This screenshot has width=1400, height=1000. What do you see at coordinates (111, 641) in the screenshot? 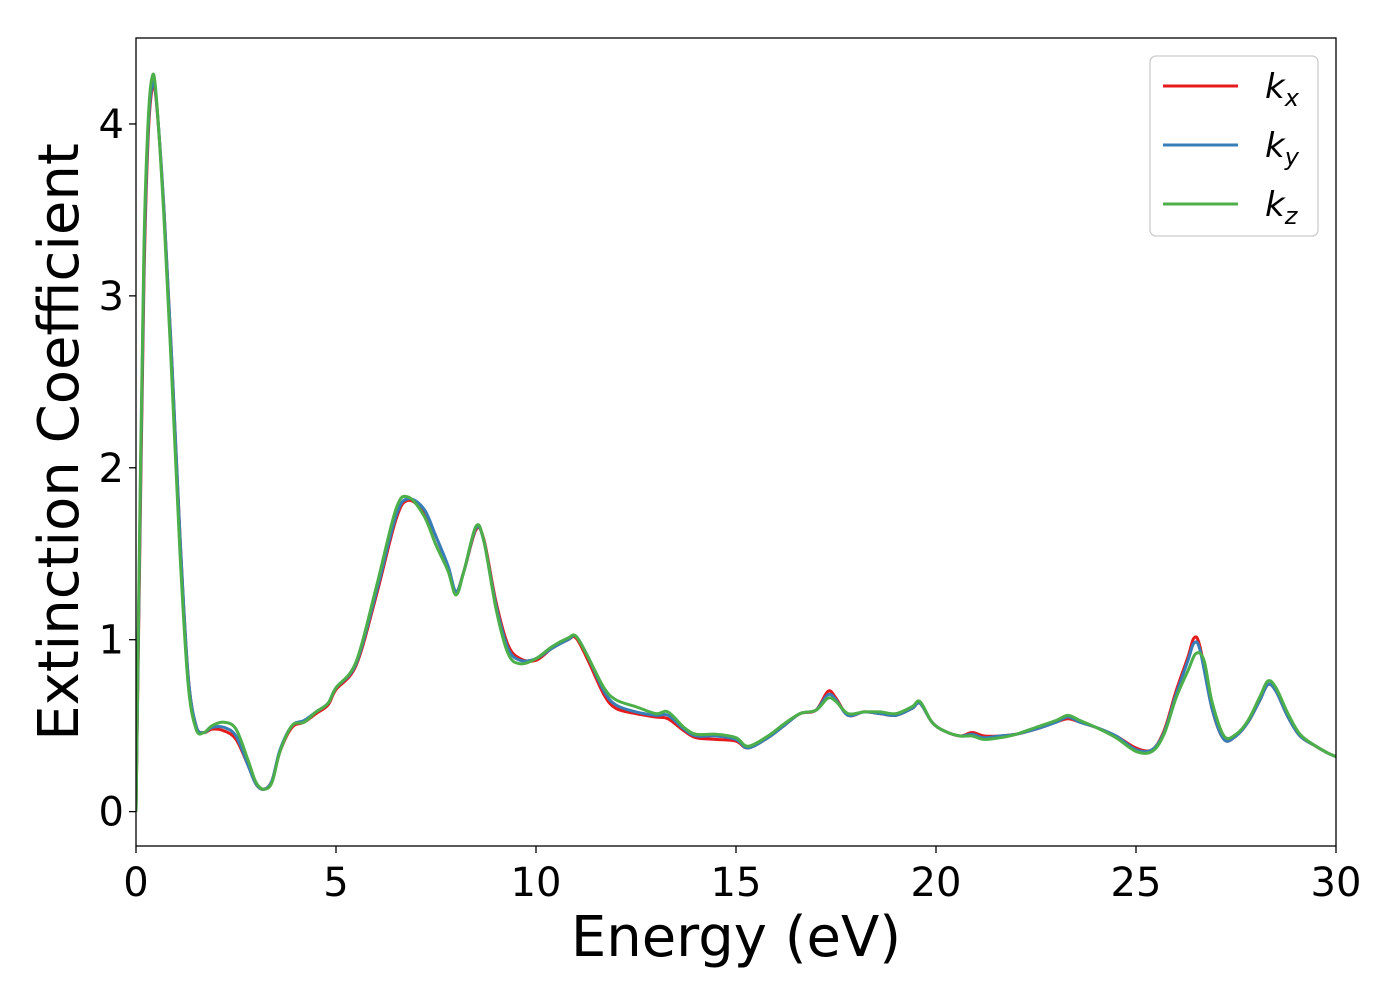
I see `y-tick-label: 1` at bounding box center [111, 641].